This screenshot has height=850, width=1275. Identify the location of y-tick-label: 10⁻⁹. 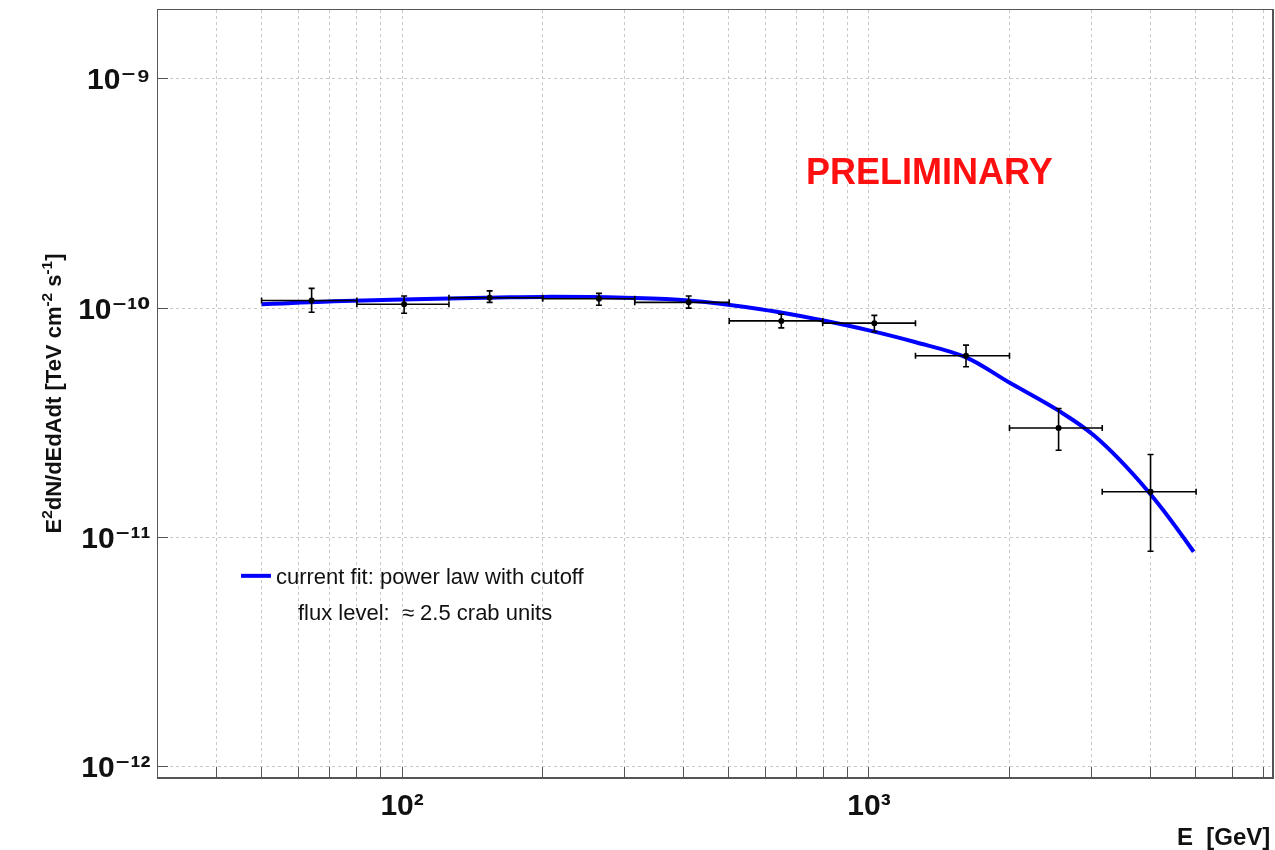
(119, 79).